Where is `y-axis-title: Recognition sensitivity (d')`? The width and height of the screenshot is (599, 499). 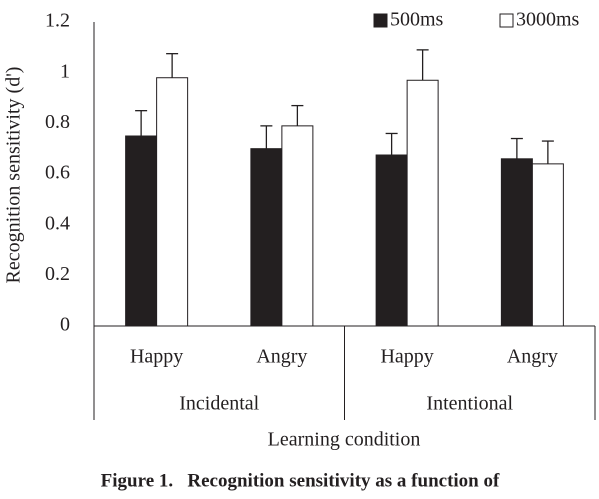 y-axis-title: Recognition sensitivity (d') is located at coordinates (14, 175).